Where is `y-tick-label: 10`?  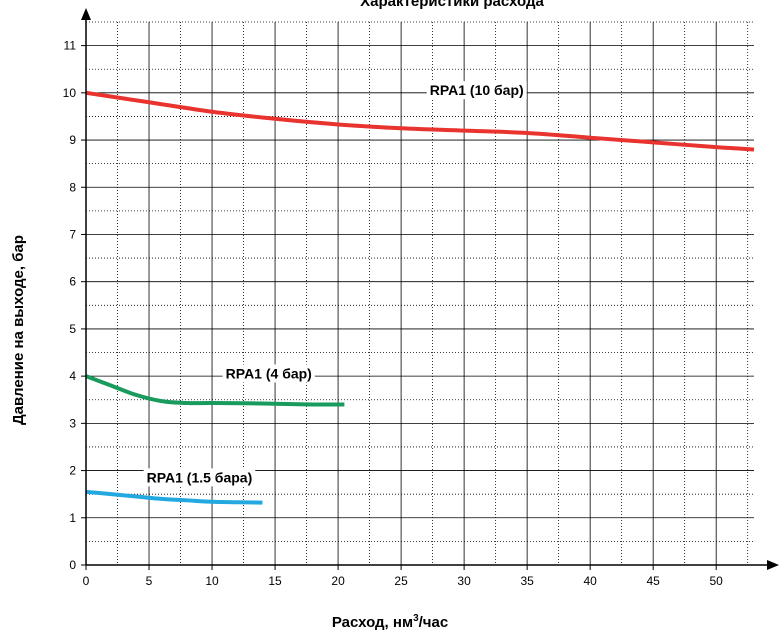
y-tick-label: 10 is located at coordinates (70, 93).